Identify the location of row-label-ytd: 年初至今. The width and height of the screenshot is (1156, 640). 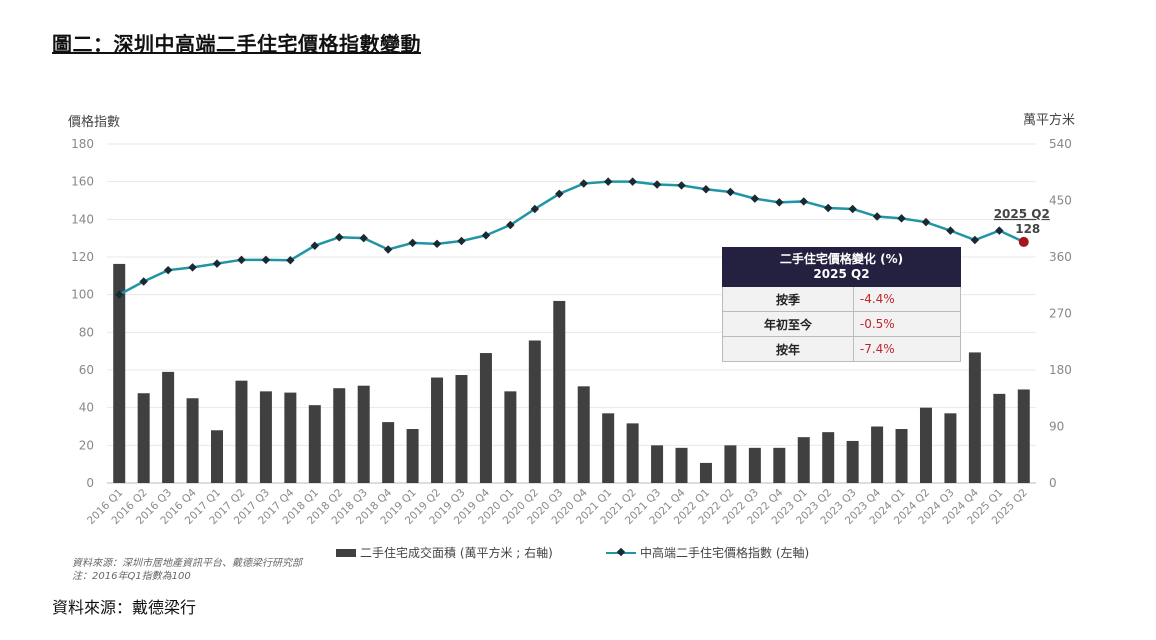
(788, 324).